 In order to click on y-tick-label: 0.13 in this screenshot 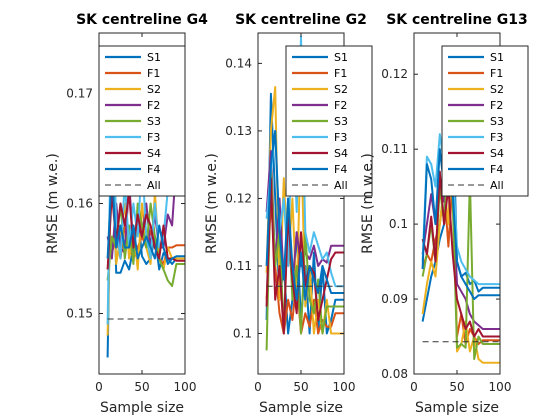, I will do `click(238, 131)`.